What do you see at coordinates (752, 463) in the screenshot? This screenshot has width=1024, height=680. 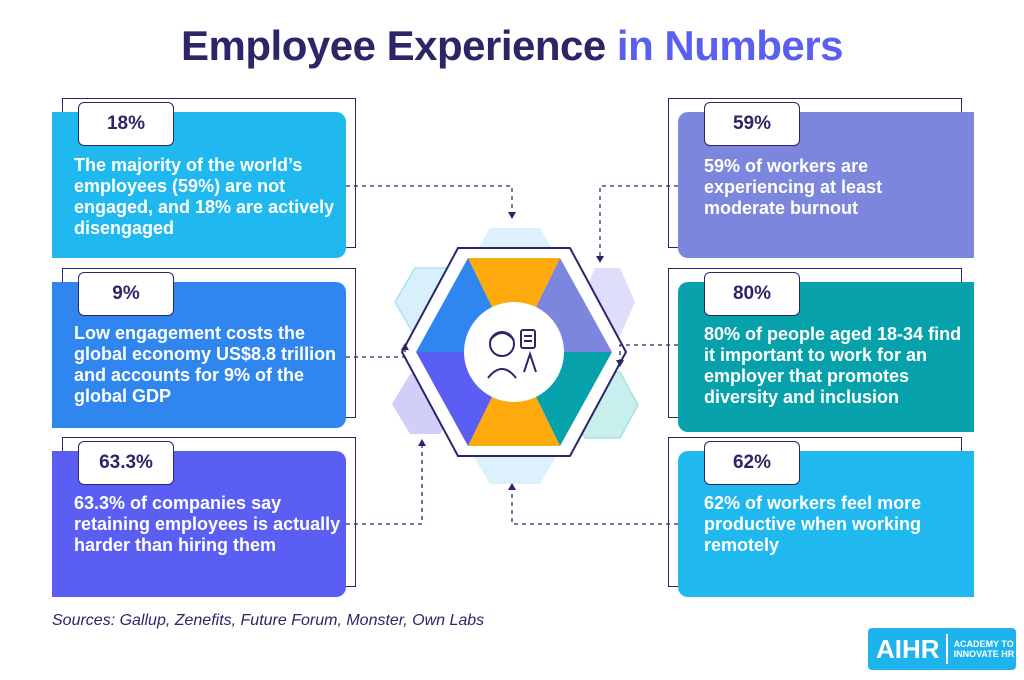 I see `stat-value: 62%` at bounding box center [752, 463].